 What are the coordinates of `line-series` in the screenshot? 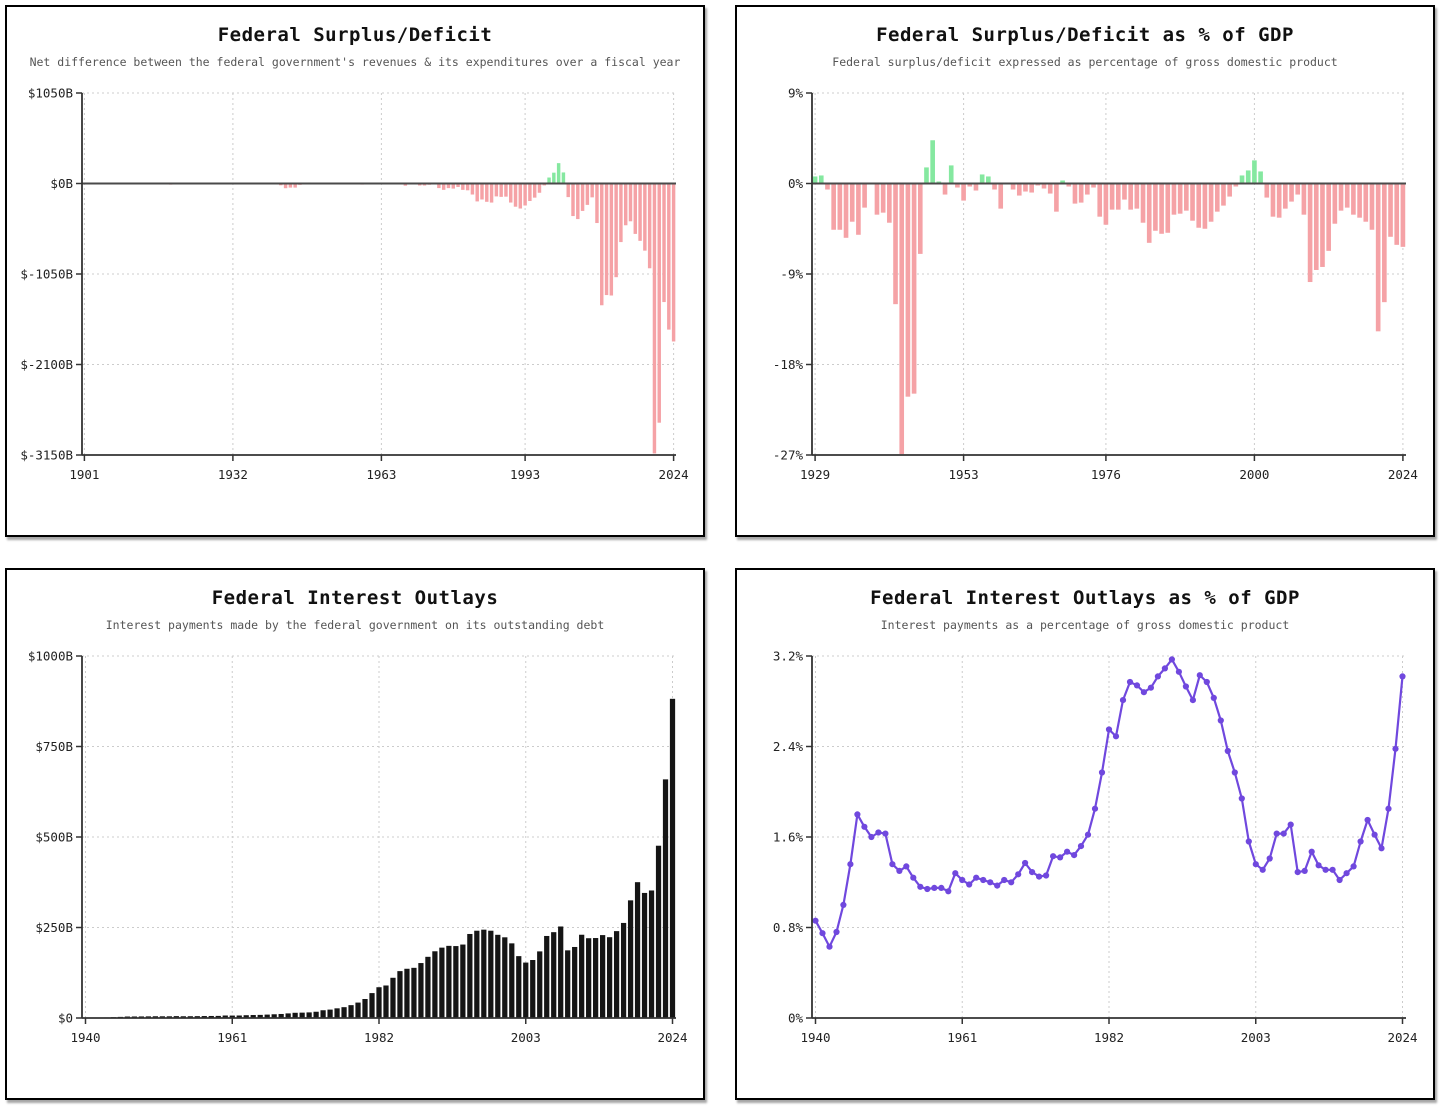 It's located at (1109, 803).